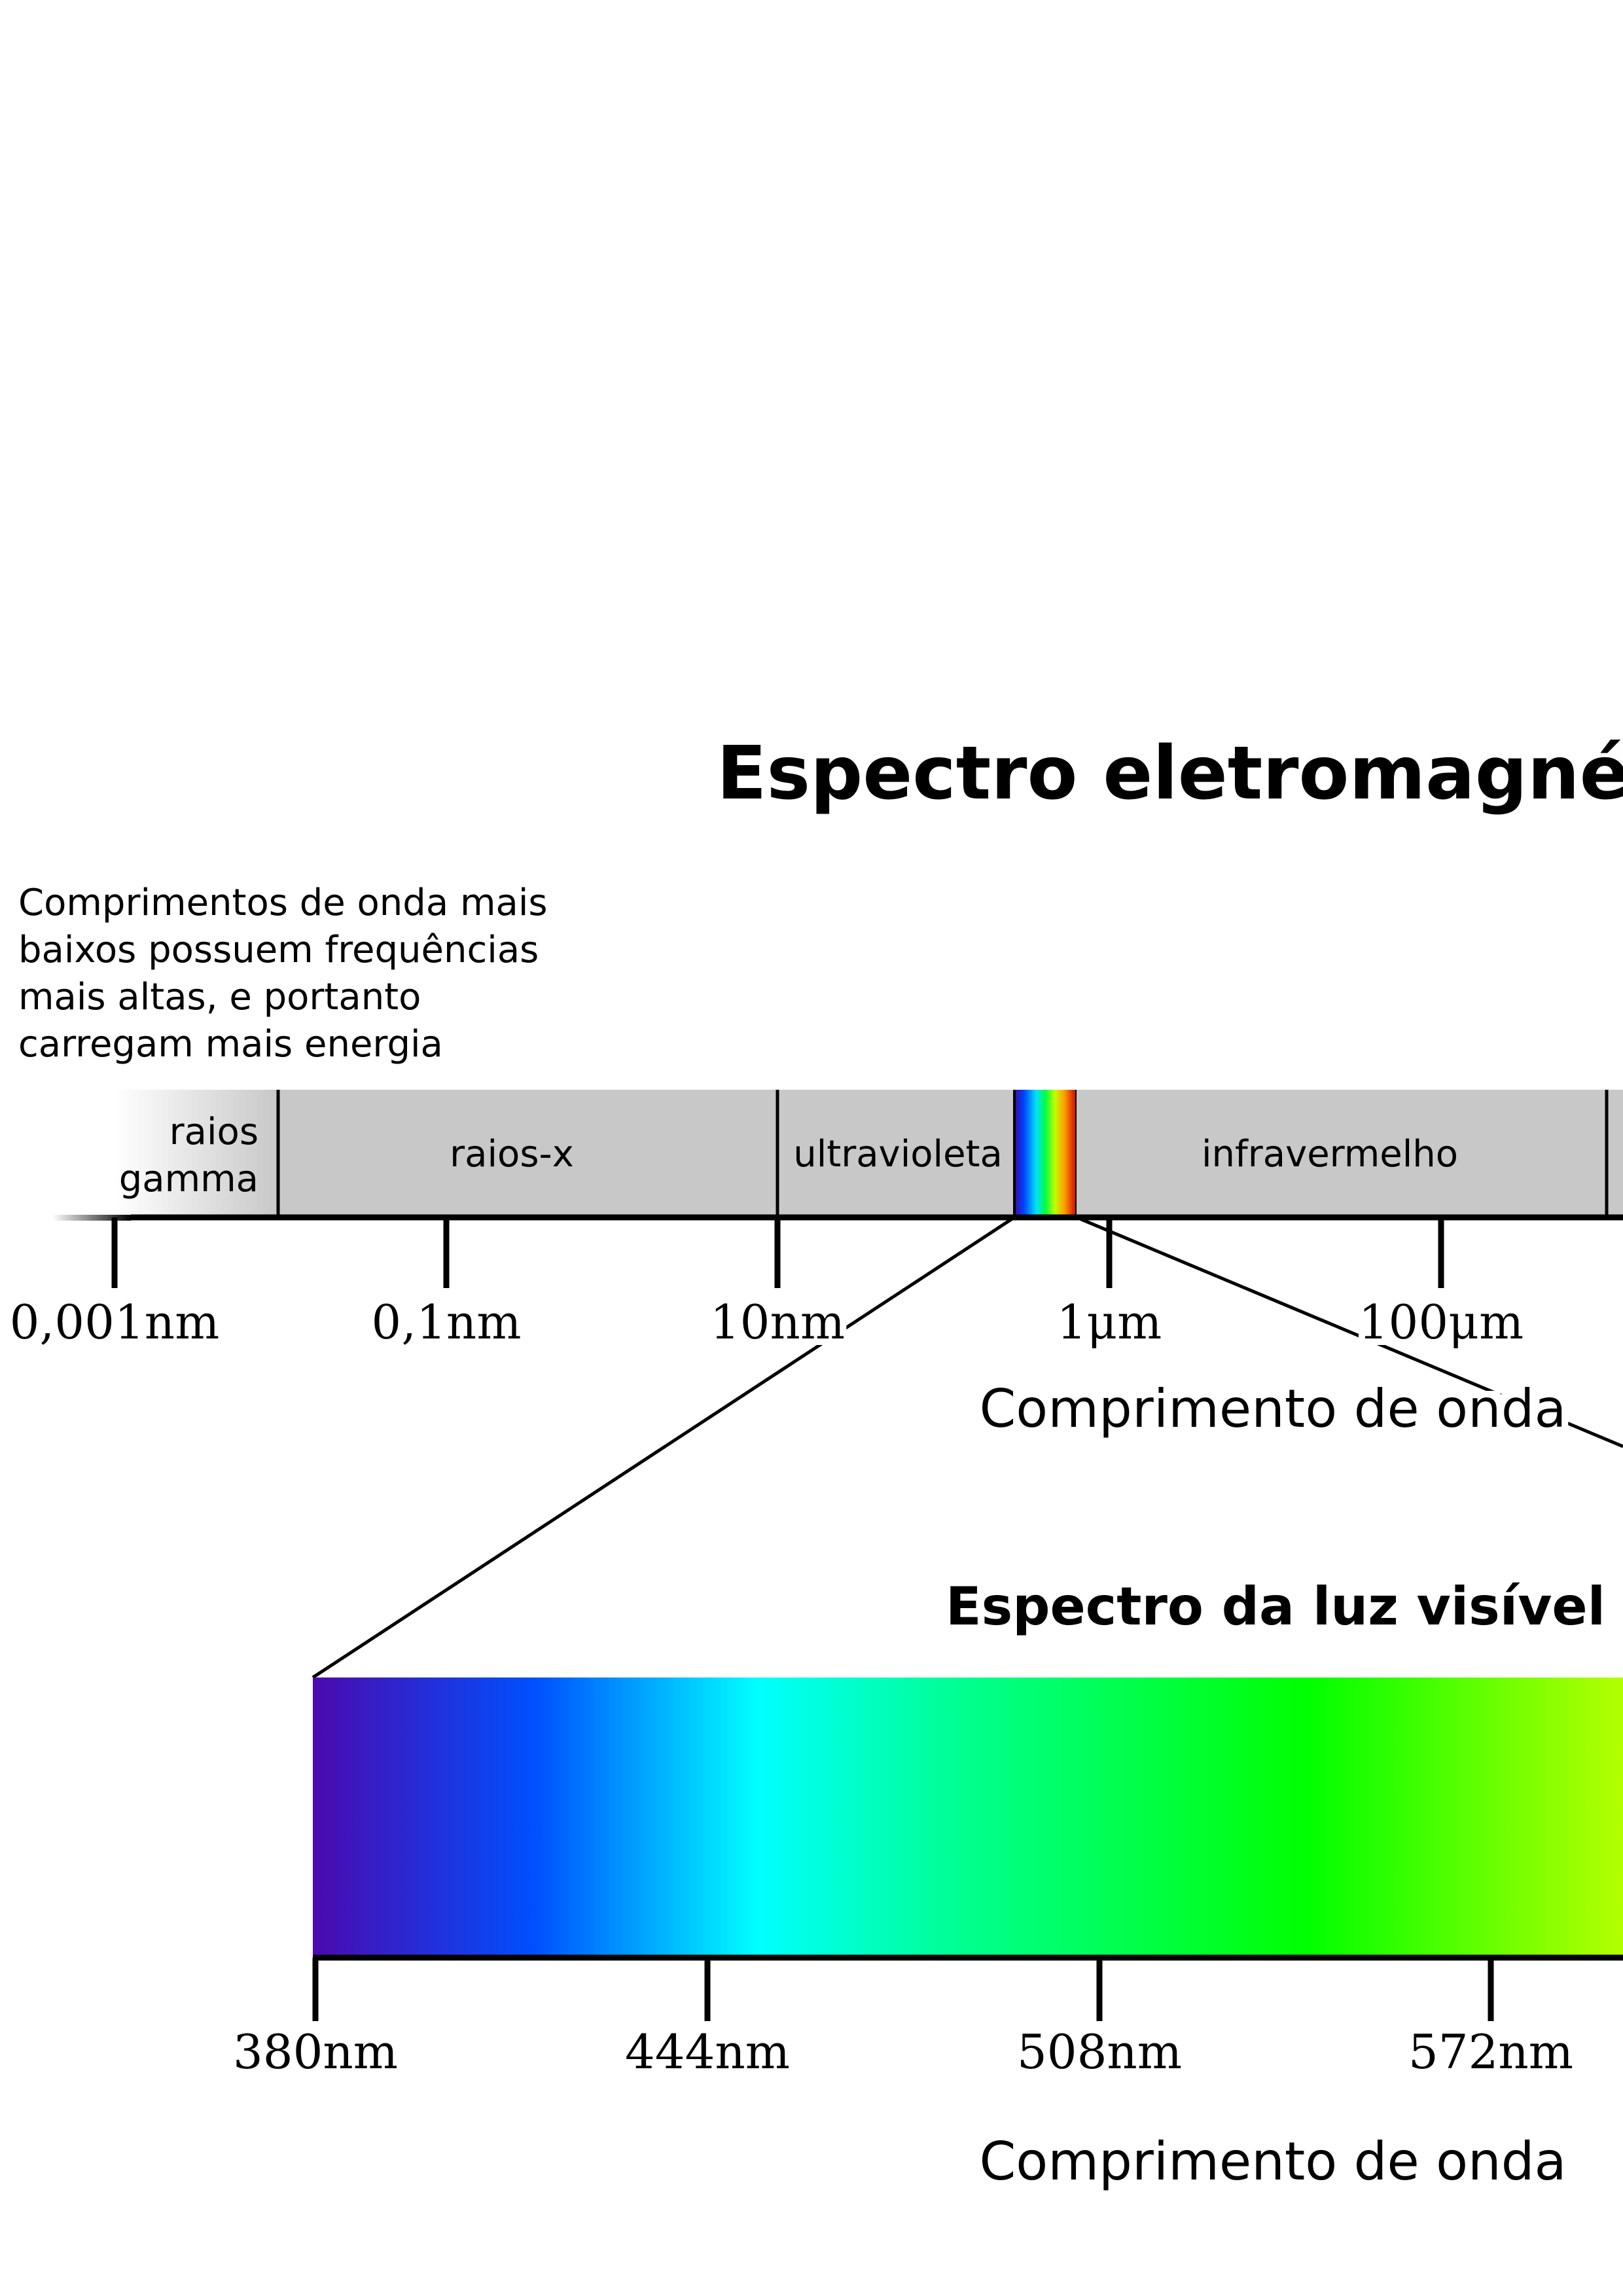  I want to click on em-axis, so click(837, 1251).